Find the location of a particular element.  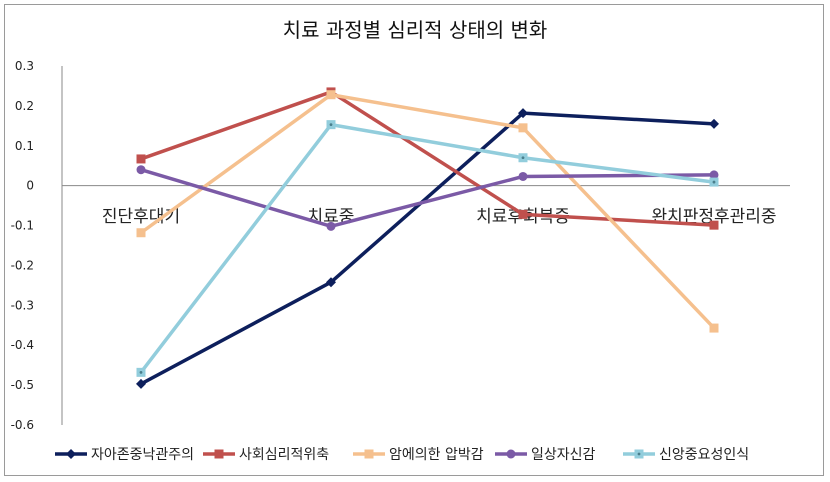

legend-item-1: 사회심리적위축 is located at coordinates (266, 455).